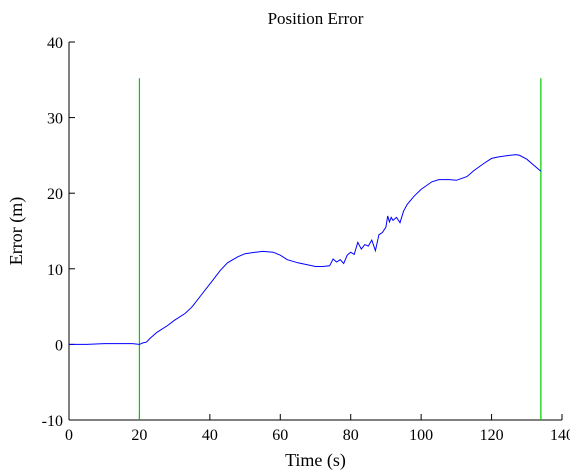 Image resolution: width=570 pixels, height=472 pixels. Describe the element at coordinates (139, 435) in the screenshot. I see `x-tick-label: 20` at that location.